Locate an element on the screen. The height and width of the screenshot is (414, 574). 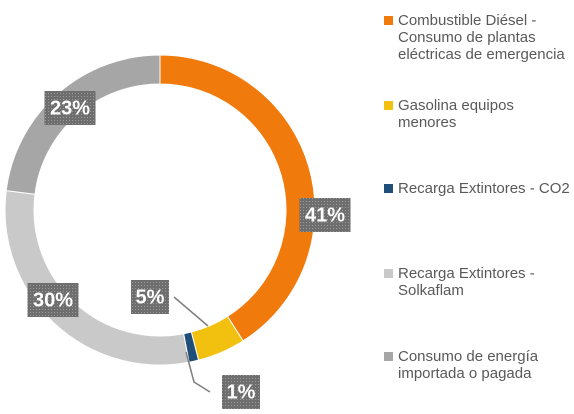
legend-item: Gasolina equipos menores is located at coordinates (478, 114).